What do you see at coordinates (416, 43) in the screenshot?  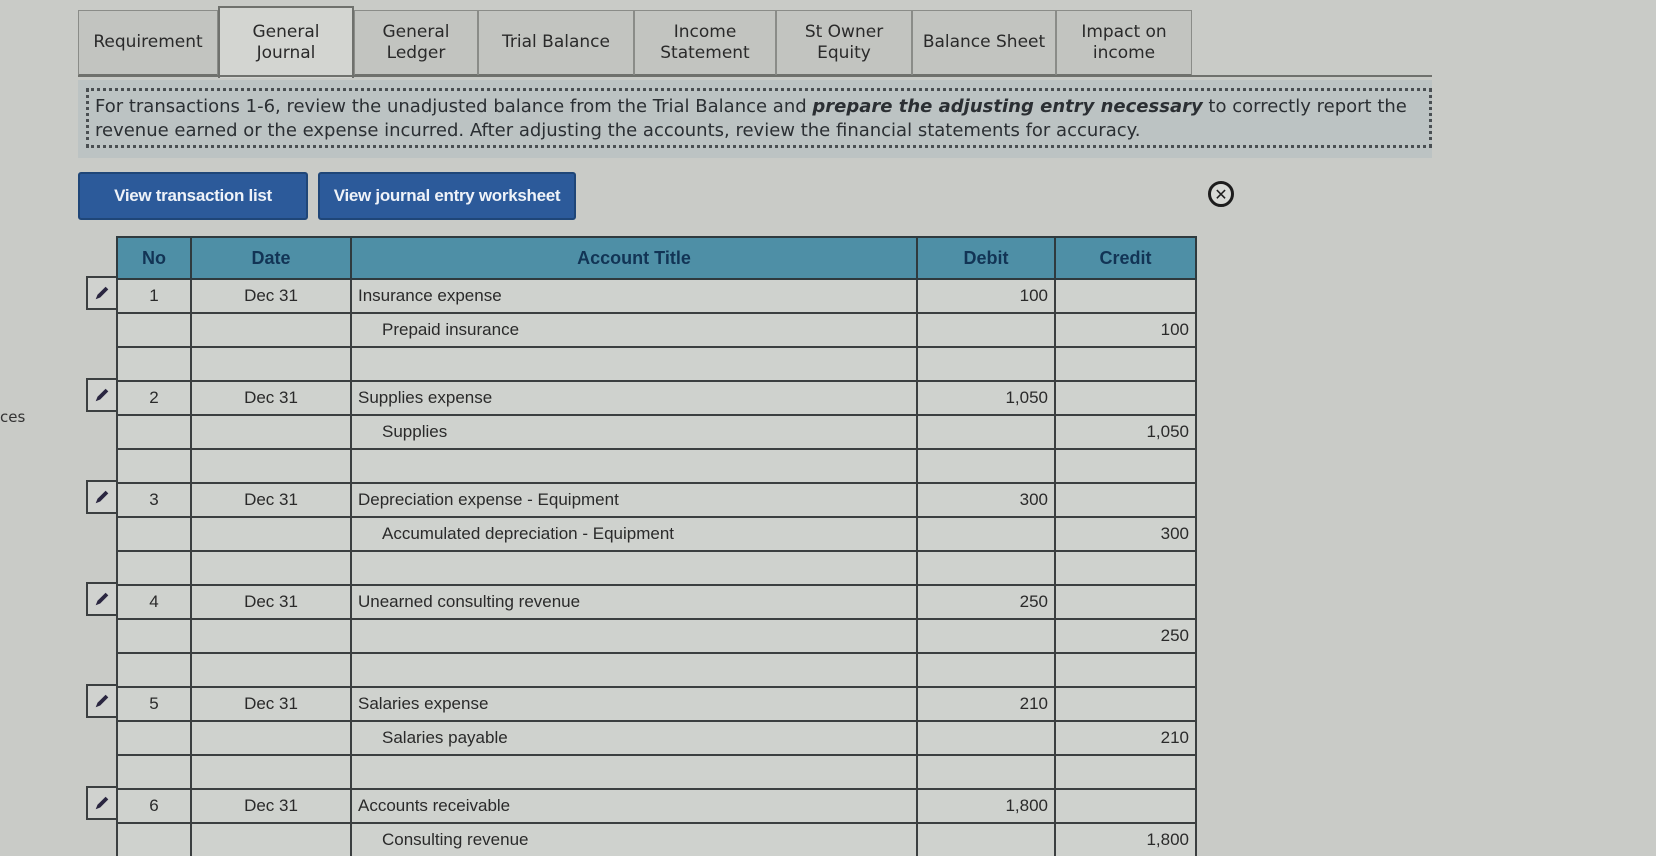 I see `tab-general-ledger: General Ledger` at bounding box center [416, 43].